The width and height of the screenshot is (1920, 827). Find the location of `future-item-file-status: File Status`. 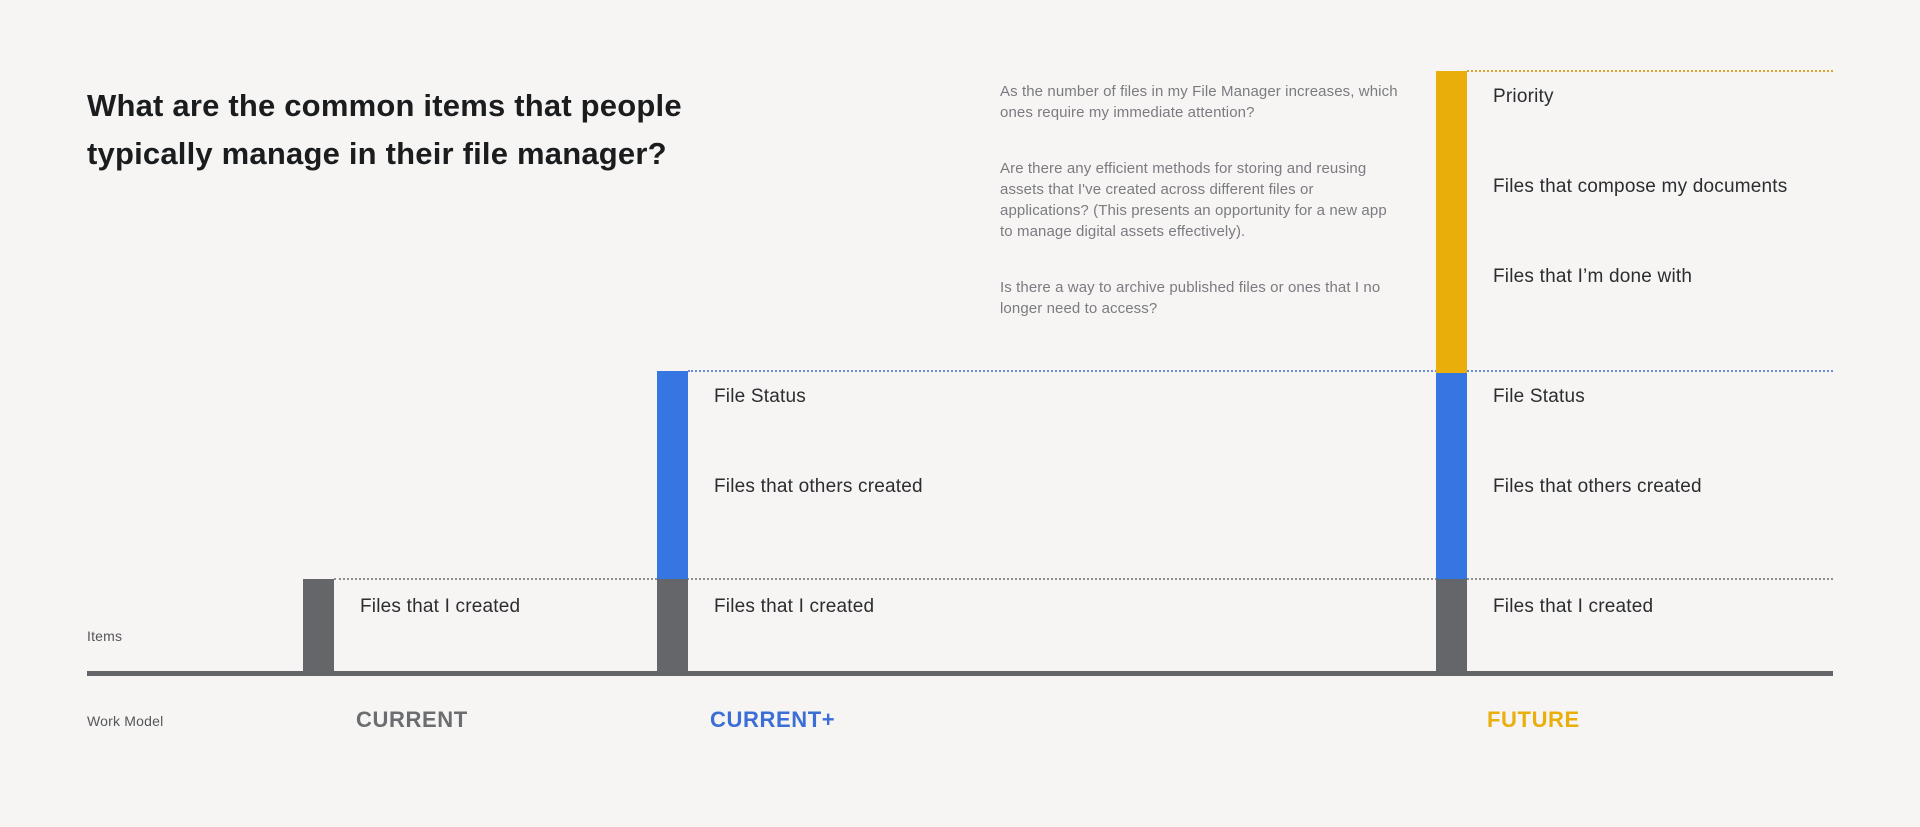

future-item-file-status: File Status is located at coordinates (1539, 396).